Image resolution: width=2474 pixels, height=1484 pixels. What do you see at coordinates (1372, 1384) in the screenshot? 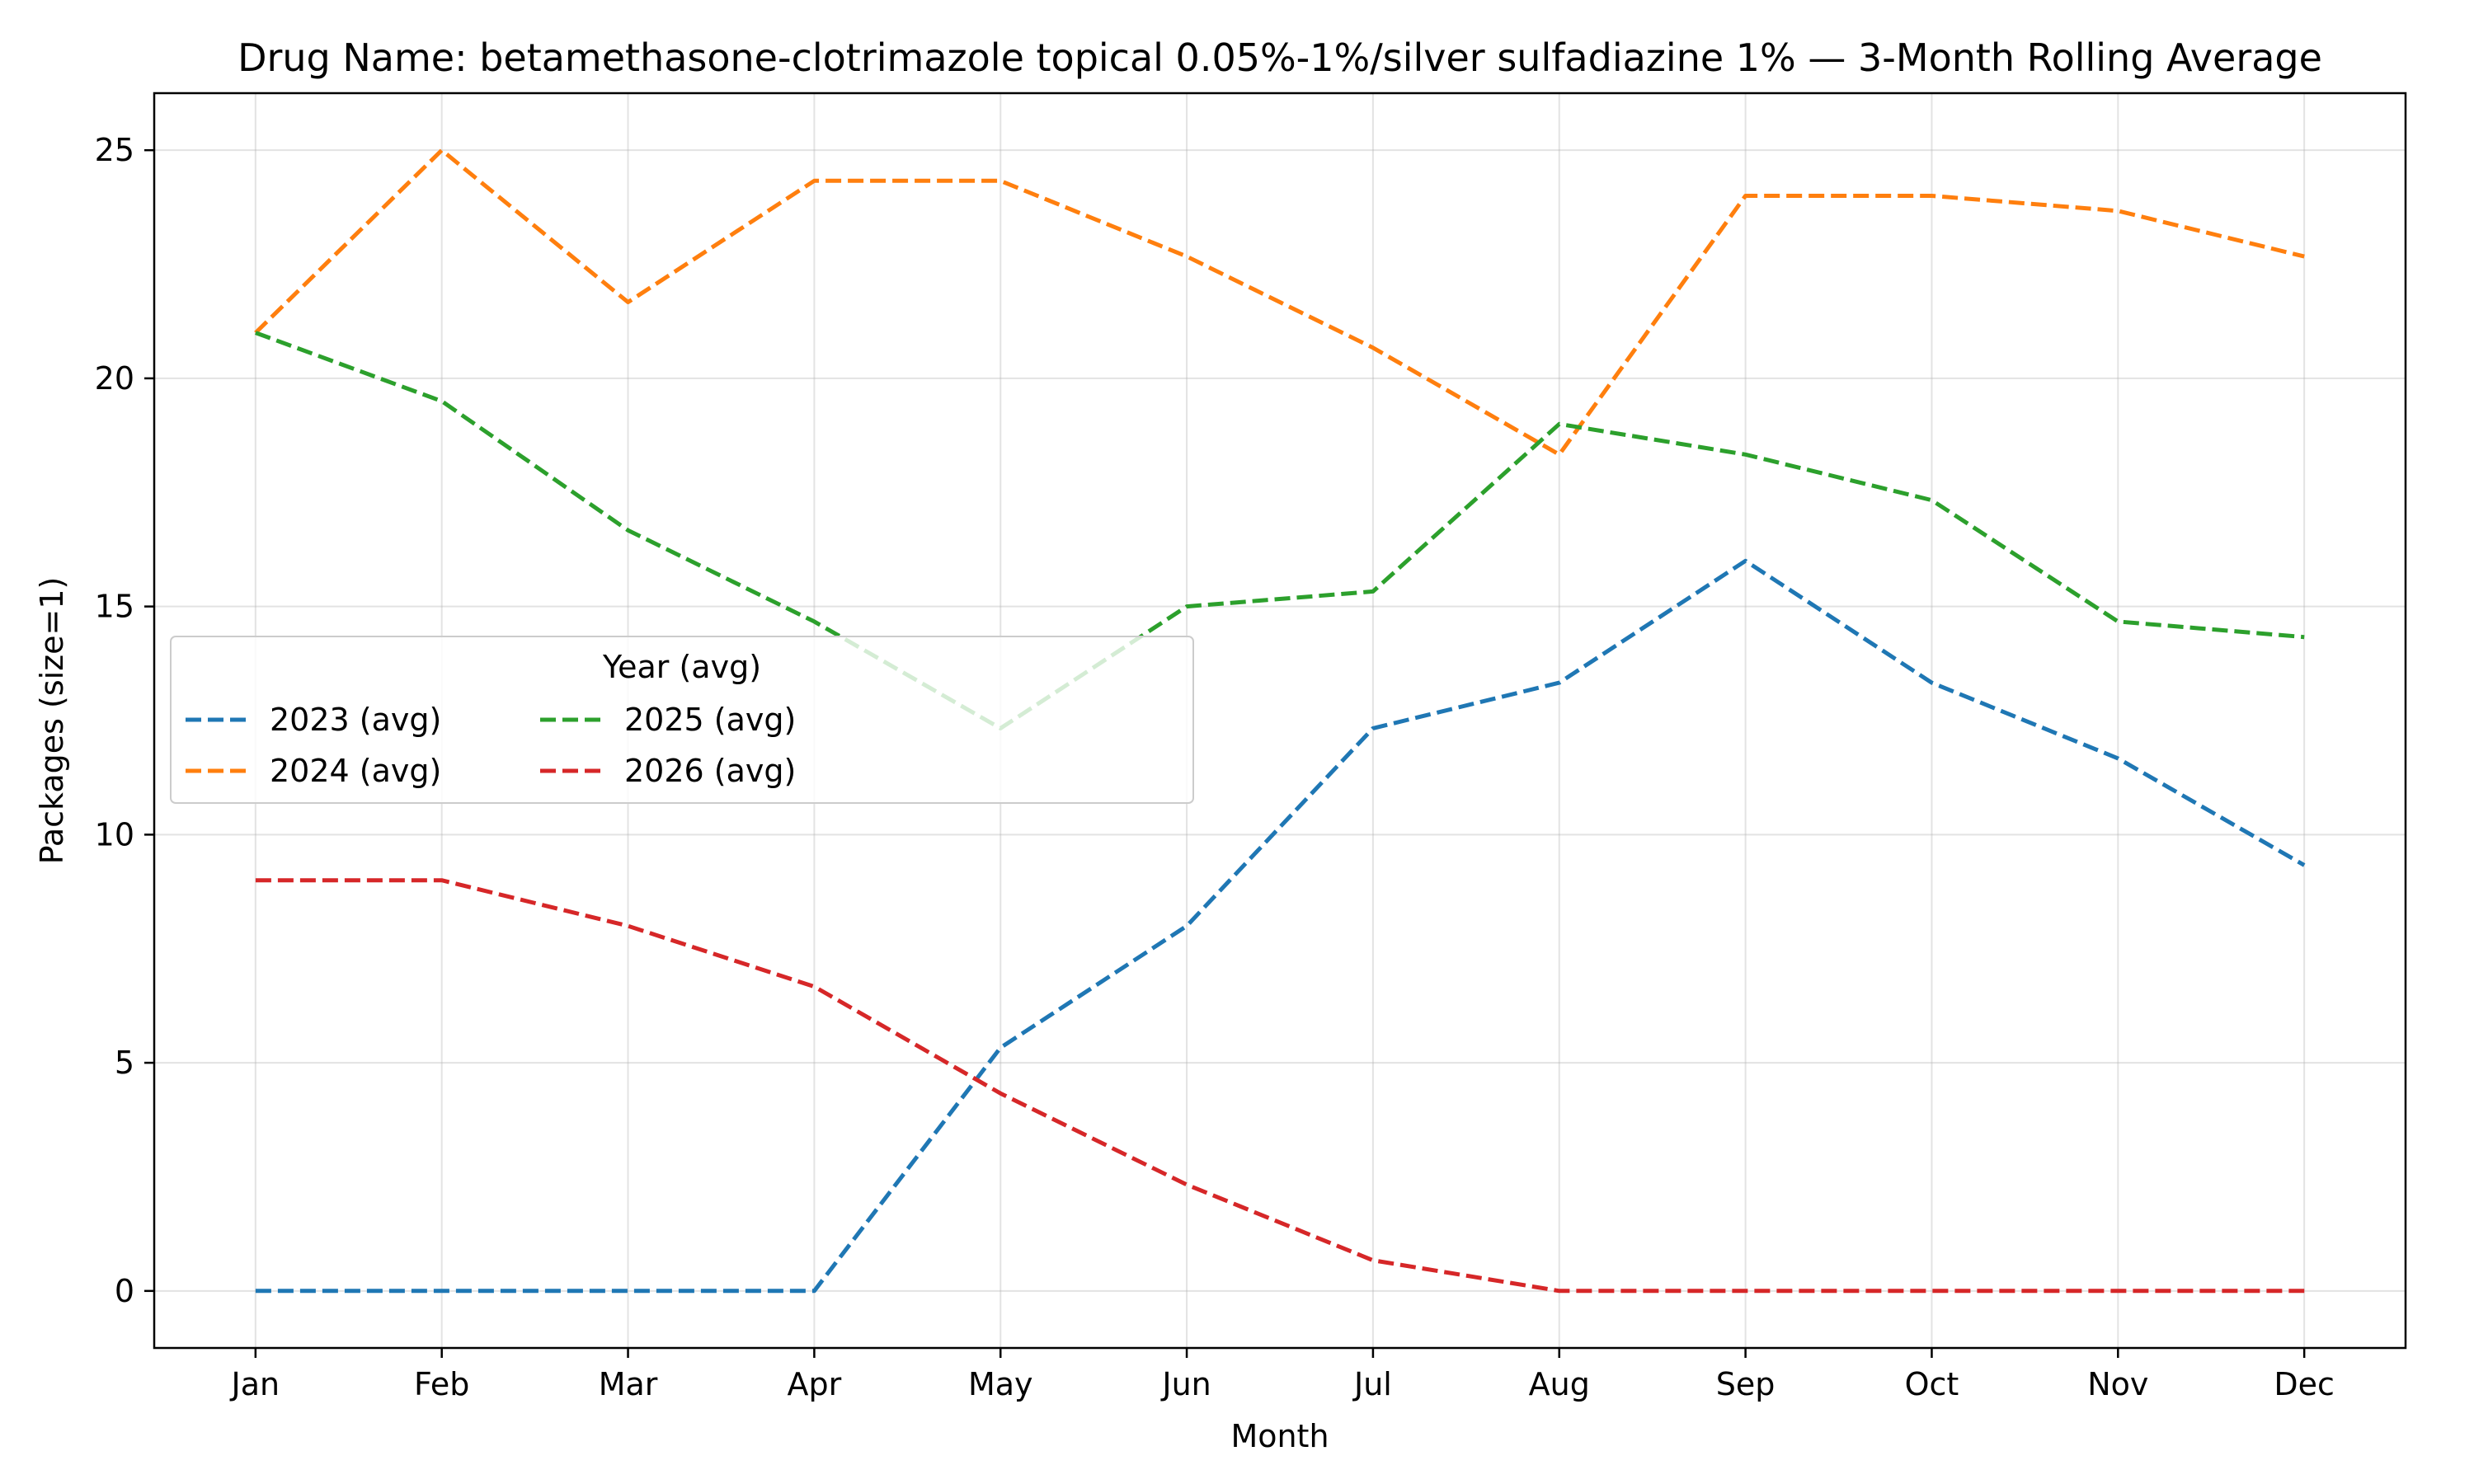
I see `x-tick-label: Jul` at bounding box center [1372, 1384].